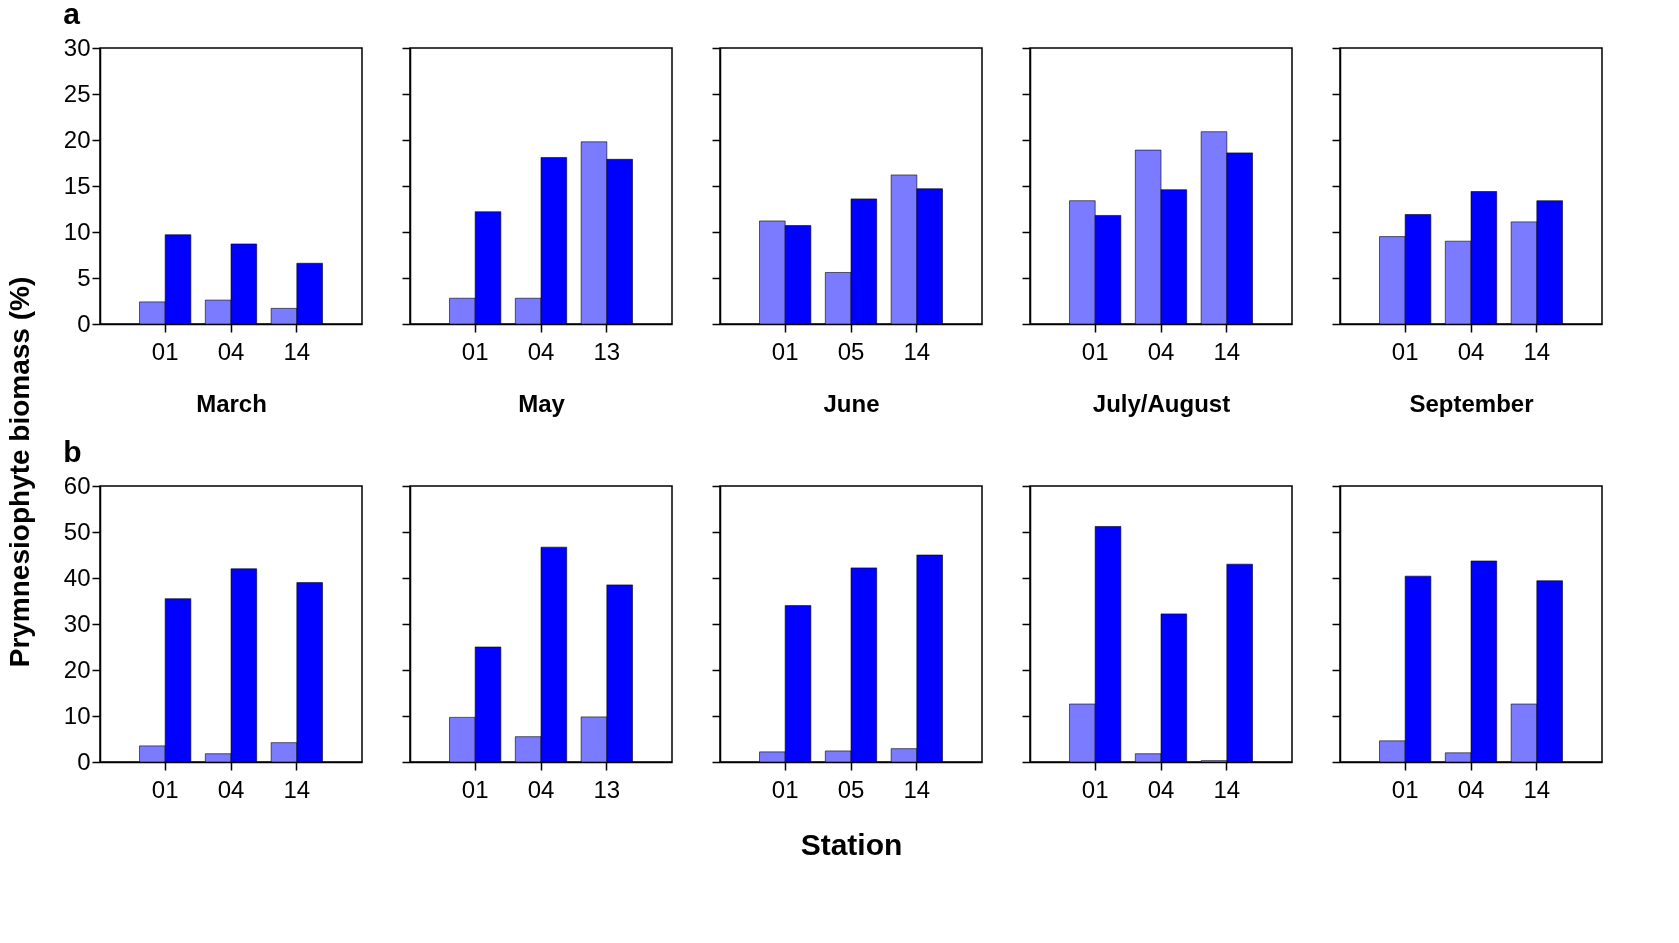 The width and height of the screenshot is (1679, 943). I want to click on chart-title: b, so click(72, 451).